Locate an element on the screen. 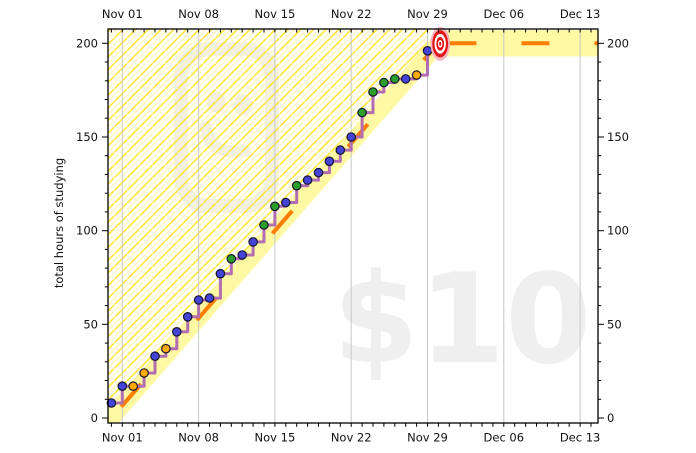  pledge-watermark: $10 is located at coordinates (462, 320).